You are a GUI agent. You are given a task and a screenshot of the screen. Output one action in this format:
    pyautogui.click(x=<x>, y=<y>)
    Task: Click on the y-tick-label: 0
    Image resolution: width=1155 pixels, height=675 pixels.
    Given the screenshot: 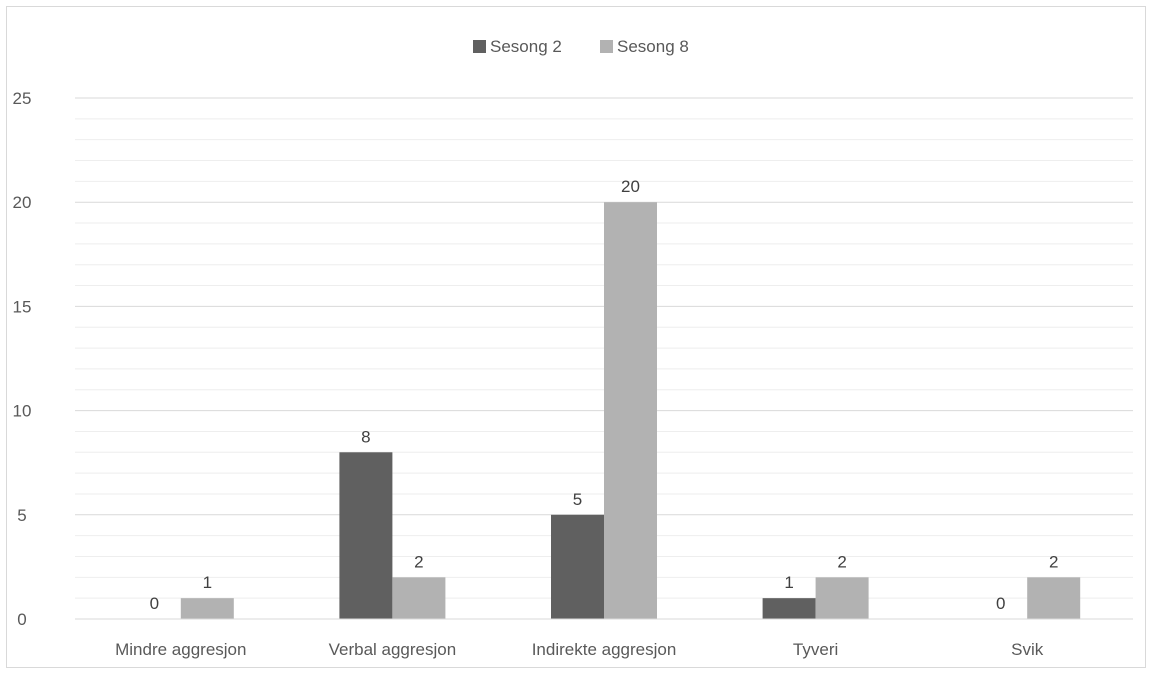 What is the action you would take?
    pyautogui.click(x=21, y=619)
    